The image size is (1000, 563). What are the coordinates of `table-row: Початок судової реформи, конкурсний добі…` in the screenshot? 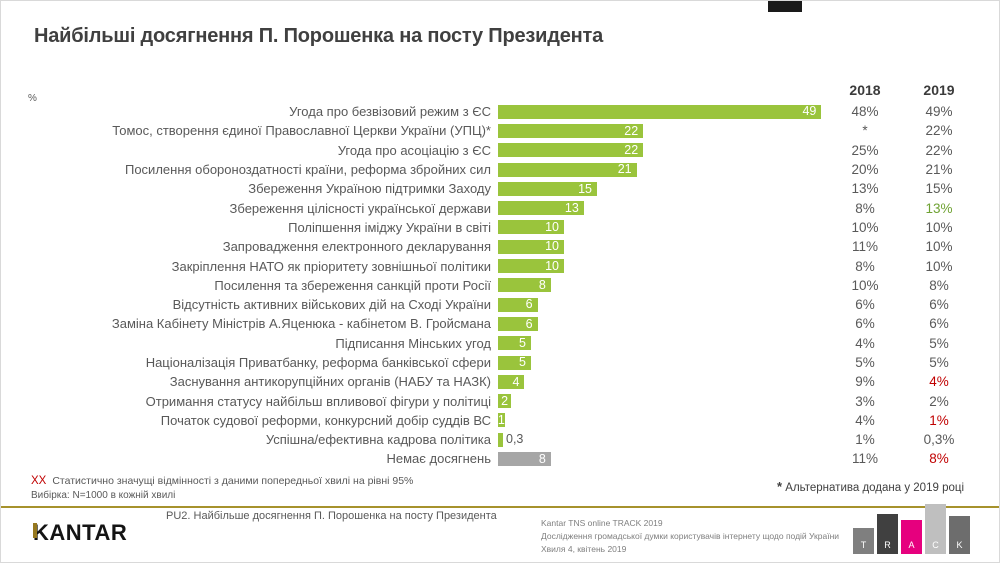 It's located at (503, 420).